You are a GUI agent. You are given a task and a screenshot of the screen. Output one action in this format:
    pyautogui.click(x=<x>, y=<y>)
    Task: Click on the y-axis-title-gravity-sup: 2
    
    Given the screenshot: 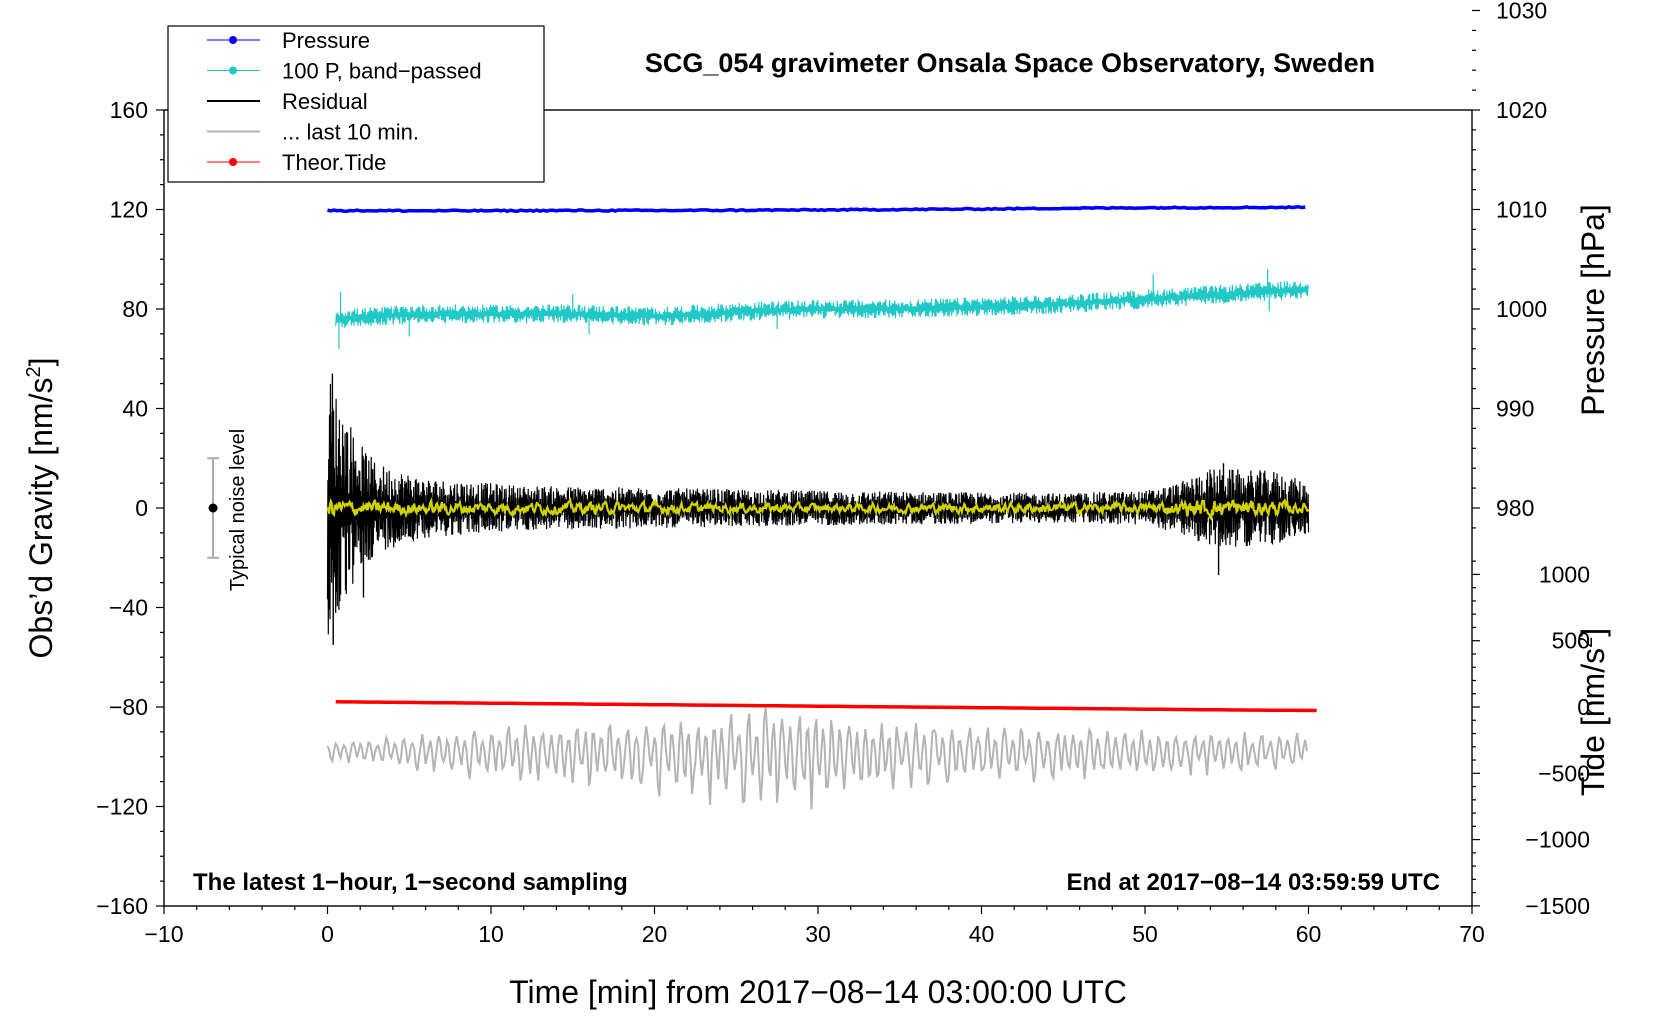 What is the action you would take?
    pyautogui.click(x=34, y=371)
    